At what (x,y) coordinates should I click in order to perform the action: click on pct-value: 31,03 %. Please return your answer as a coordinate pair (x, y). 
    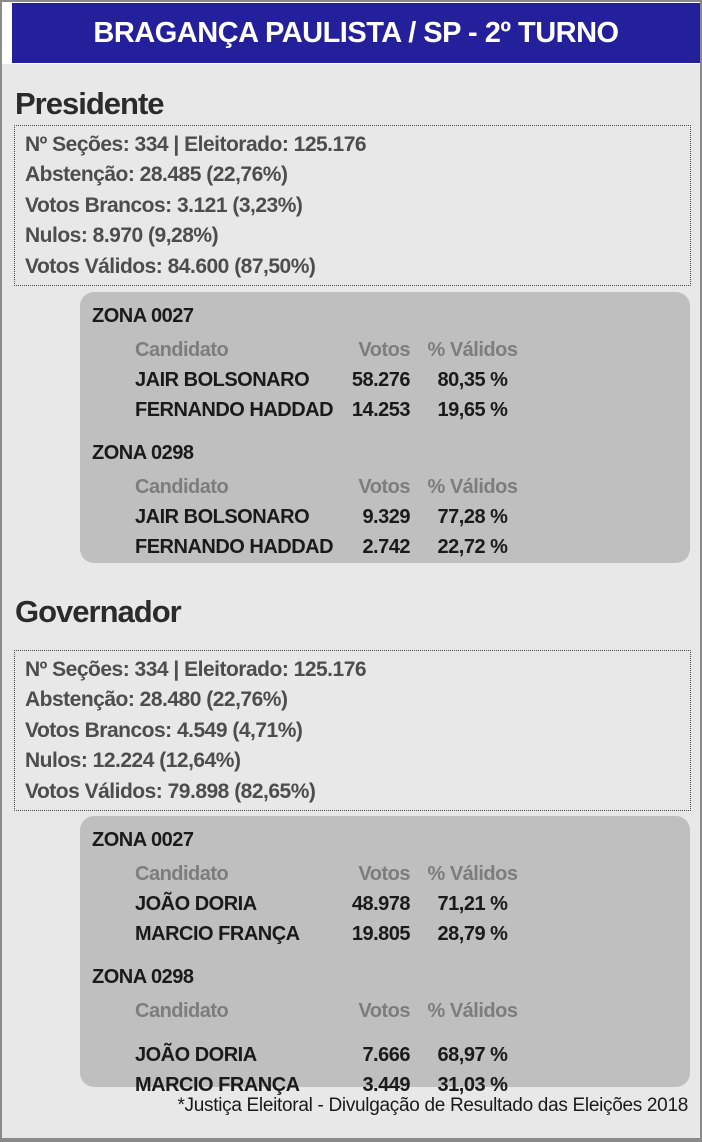
    Looking at the image, I should click on (472, 1084).